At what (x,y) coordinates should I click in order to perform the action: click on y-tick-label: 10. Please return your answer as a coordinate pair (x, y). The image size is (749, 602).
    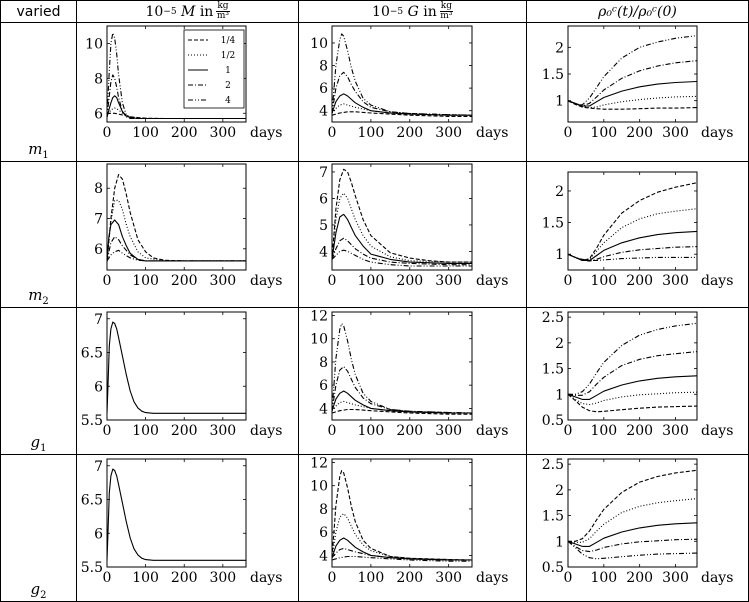
    Looking at the image, I should click on (319, 487).